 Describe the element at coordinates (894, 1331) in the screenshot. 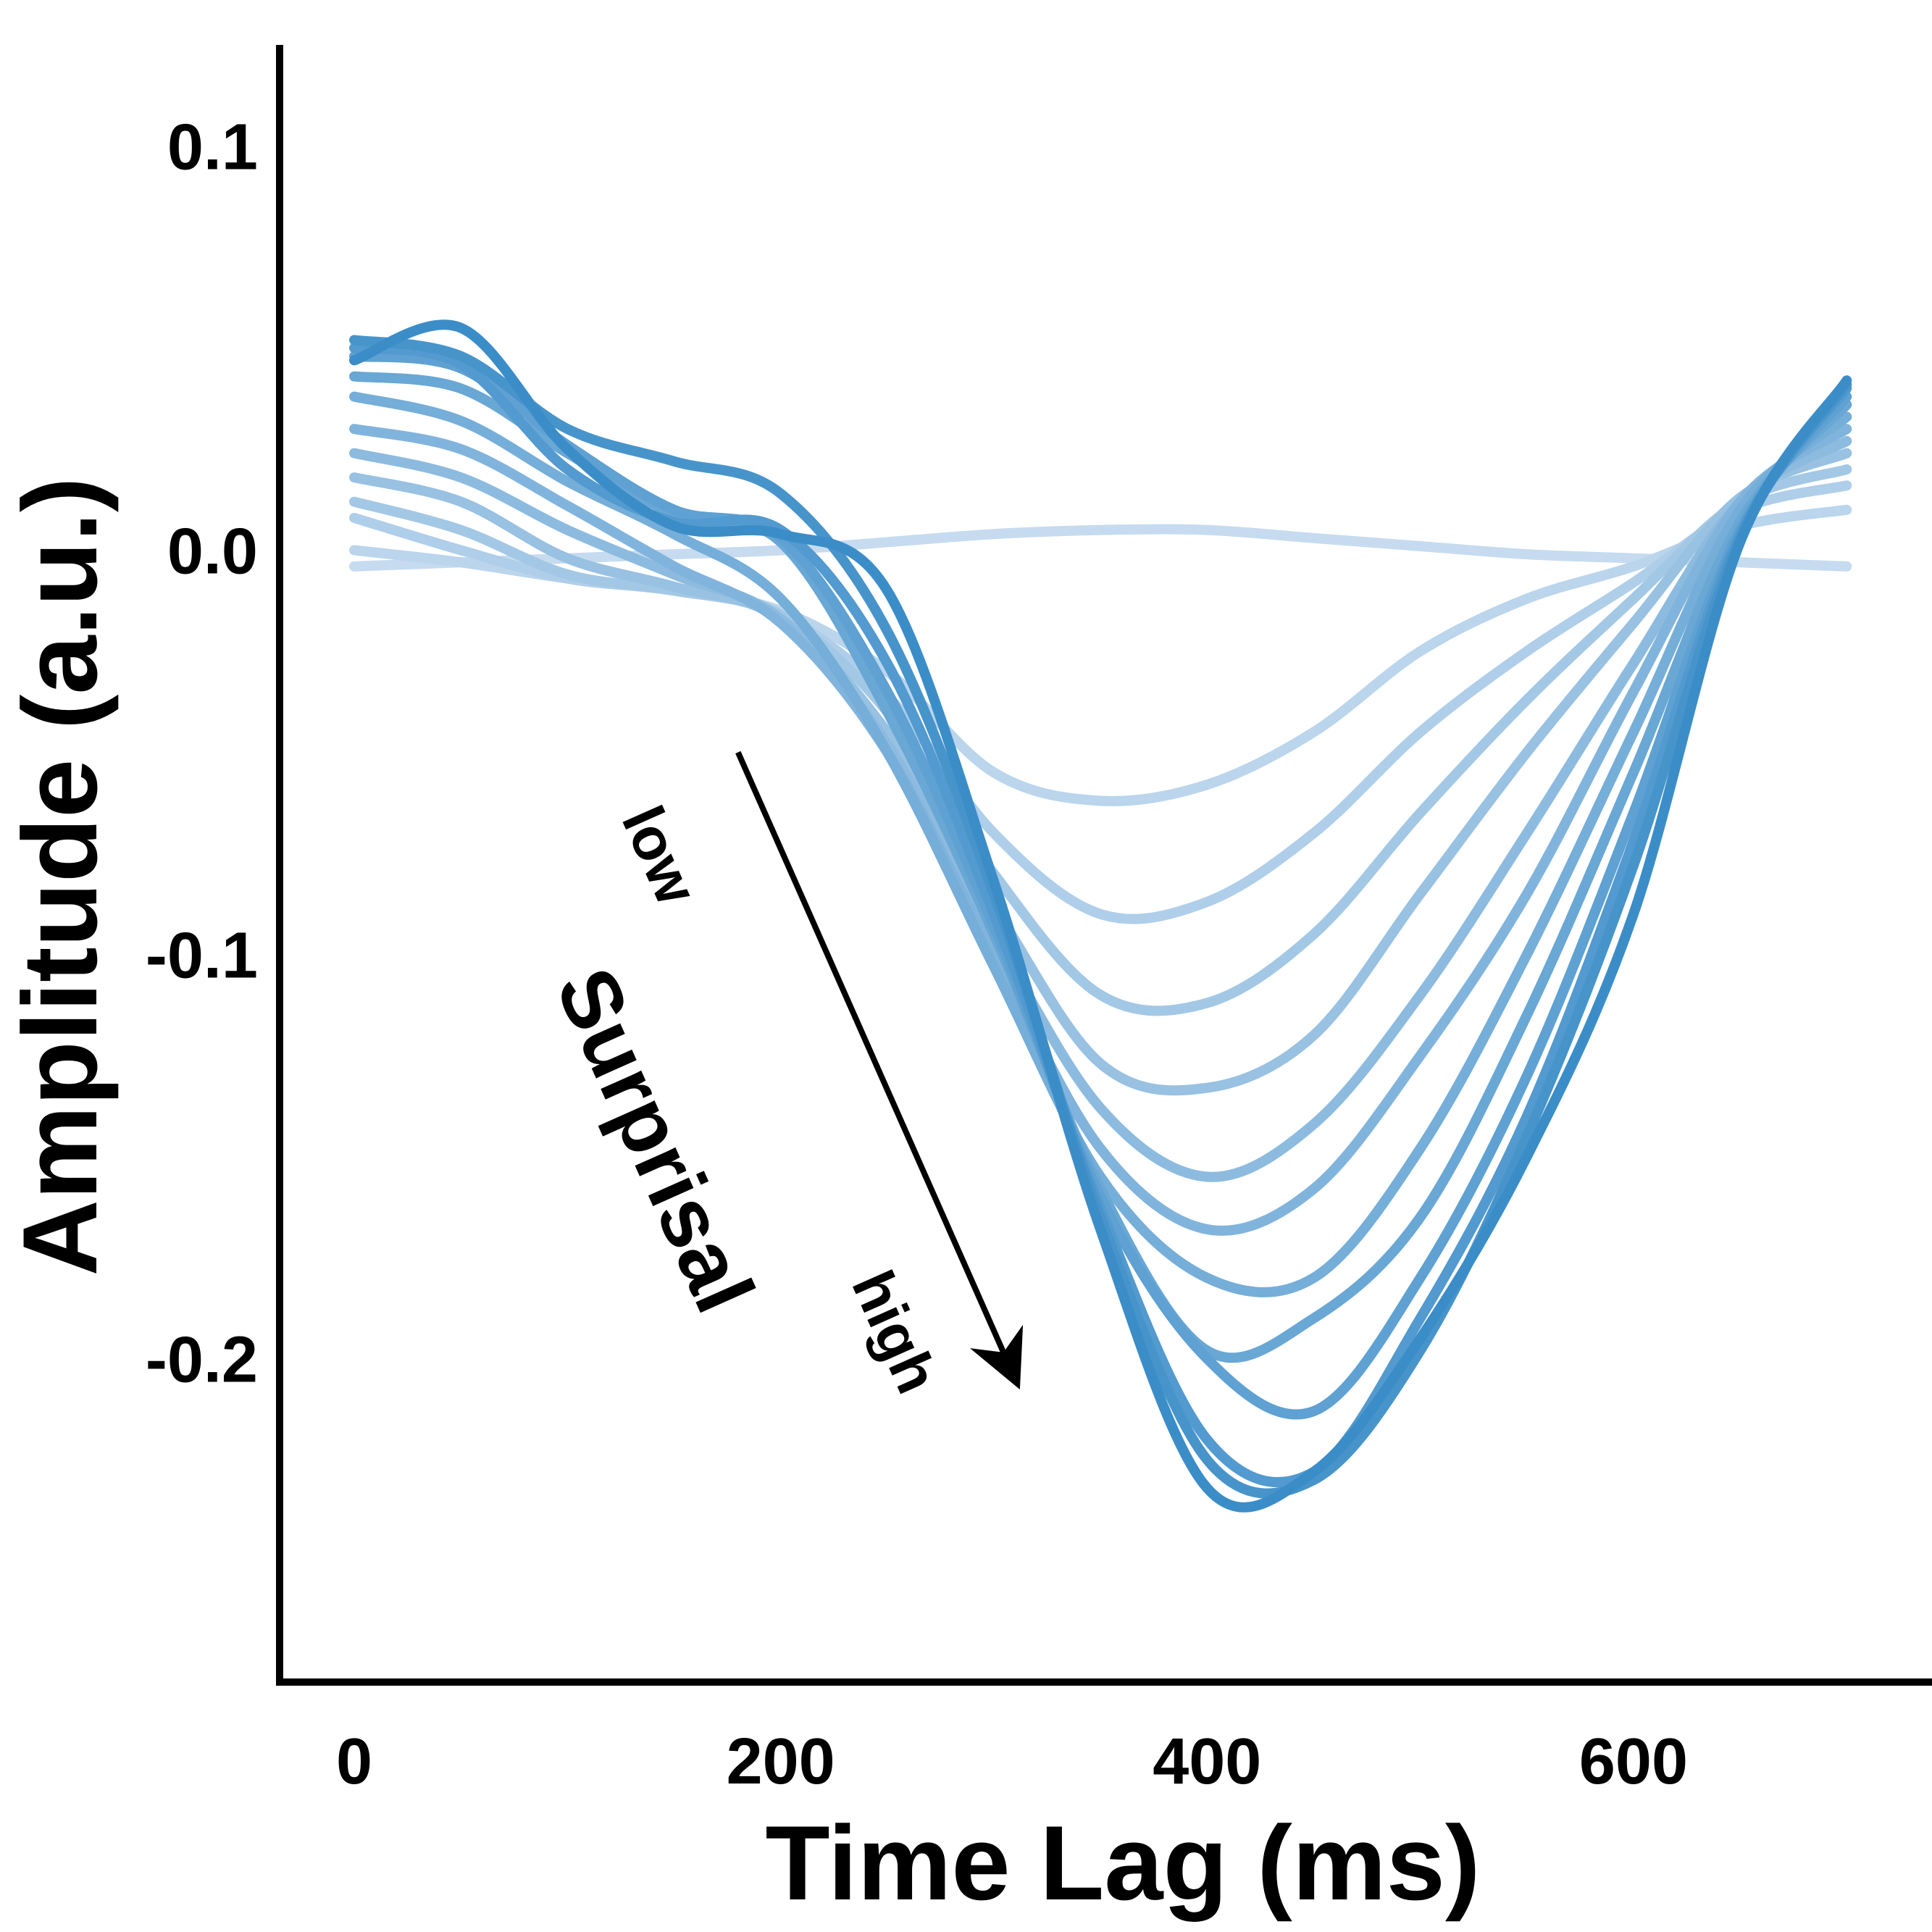

I see `surprisal-high-label: high` at that location.